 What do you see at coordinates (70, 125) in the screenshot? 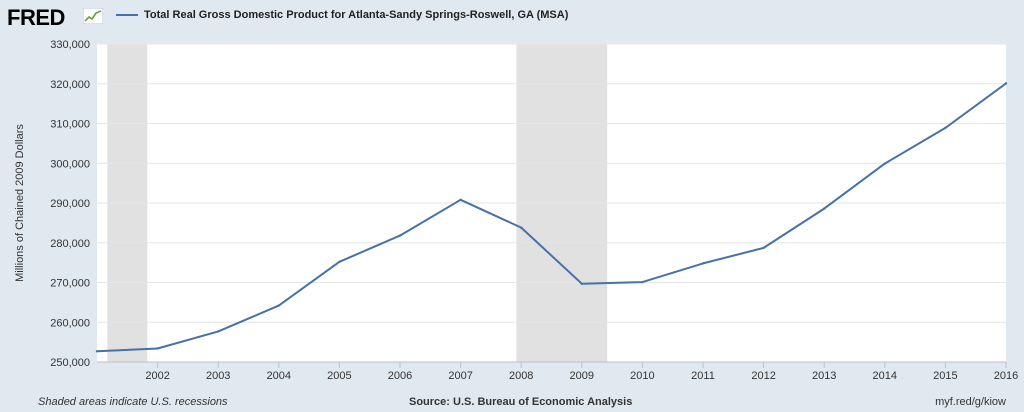
I see `y-tick-label: 310,000` at bounding box center [70, 125].